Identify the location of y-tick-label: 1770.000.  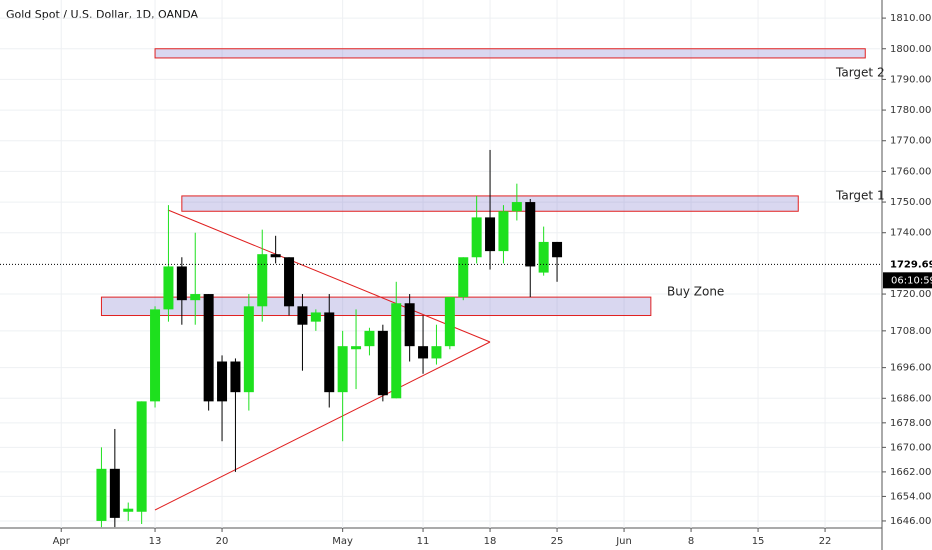
(911, 141).